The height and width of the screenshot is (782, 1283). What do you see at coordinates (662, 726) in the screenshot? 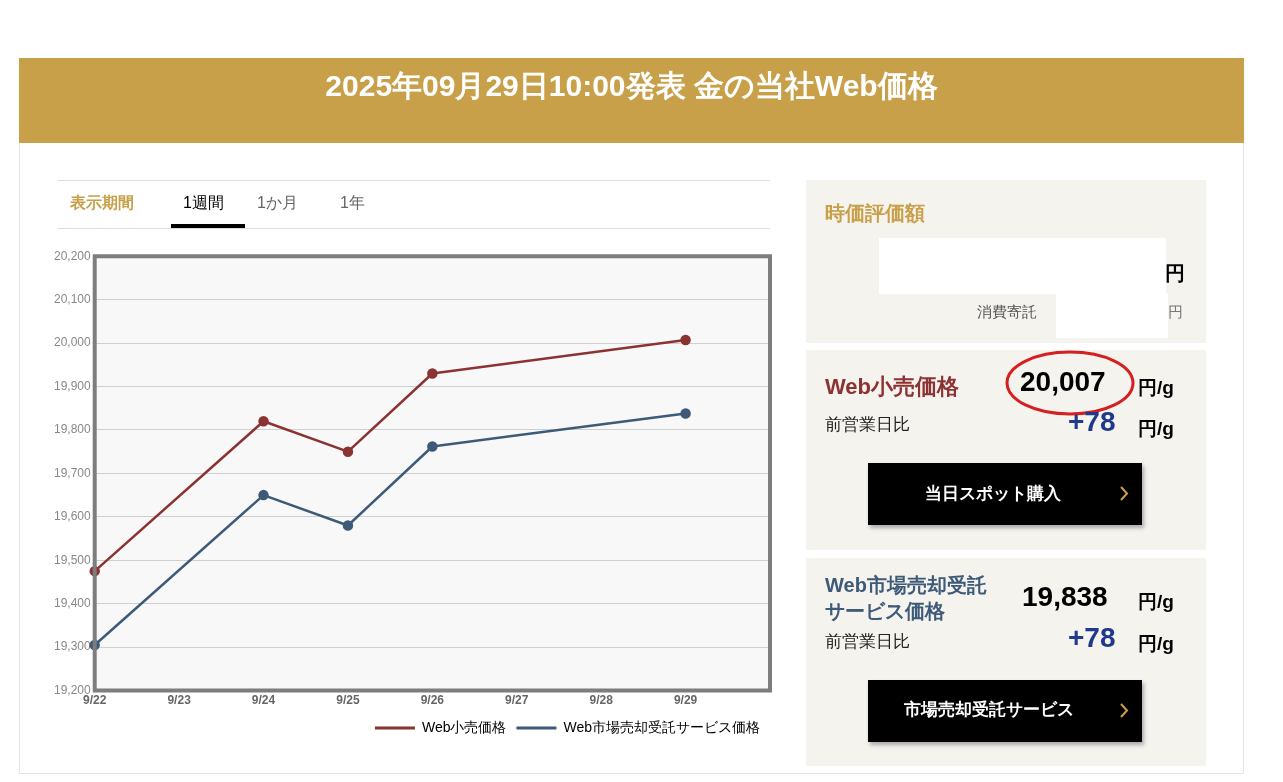
I see `legend-label: Web市場売却受託サービス価格` at bounding box center [662, 726].